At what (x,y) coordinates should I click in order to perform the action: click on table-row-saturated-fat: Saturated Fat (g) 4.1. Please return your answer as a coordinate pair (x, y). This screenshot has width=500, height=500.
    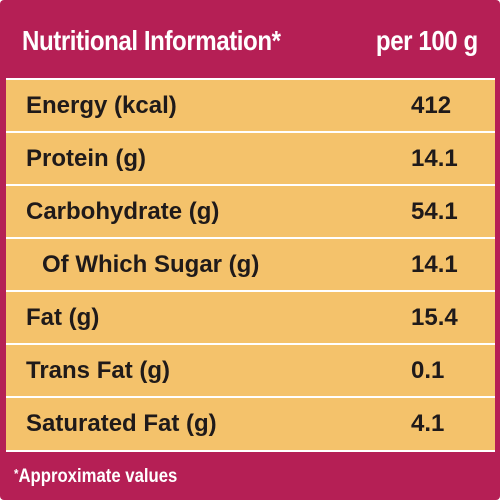
    Looking at the image, I should click on (250, 424).